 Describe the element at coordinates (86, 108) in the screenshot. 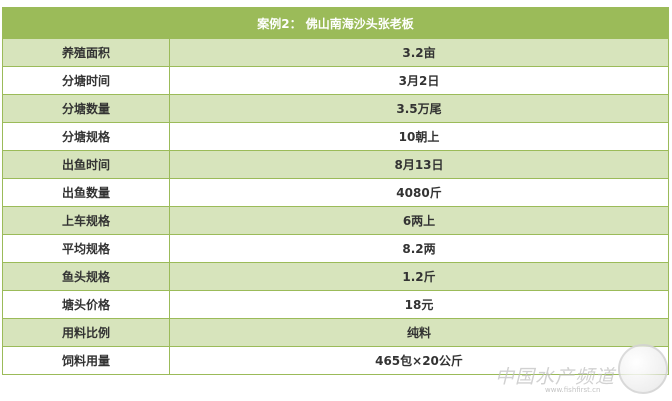

I see `row-label: 分塘数量` at that location.